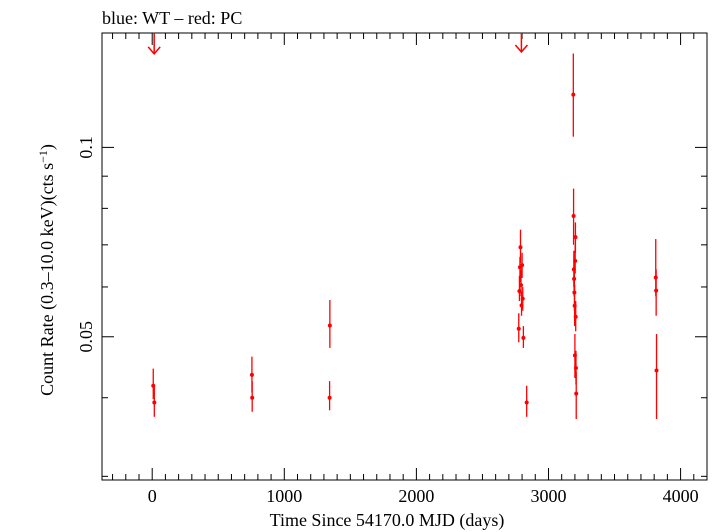  What do you see at coordinates (47, 147) in the screenshot?
I see `y-axis-label-suffix: )` at bounding box center [47, 147].